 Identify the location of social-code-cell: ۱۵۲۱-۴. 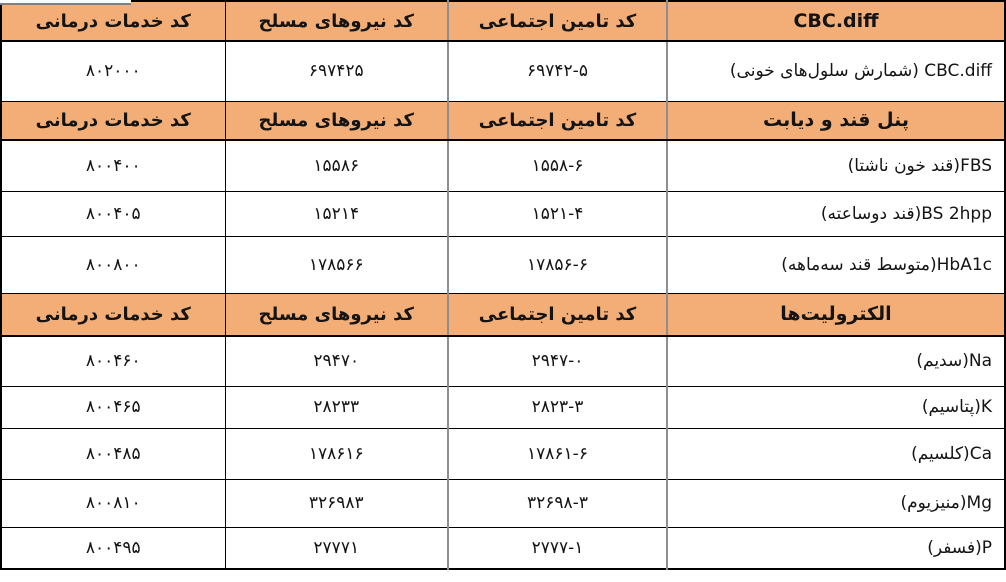
(558, 213).